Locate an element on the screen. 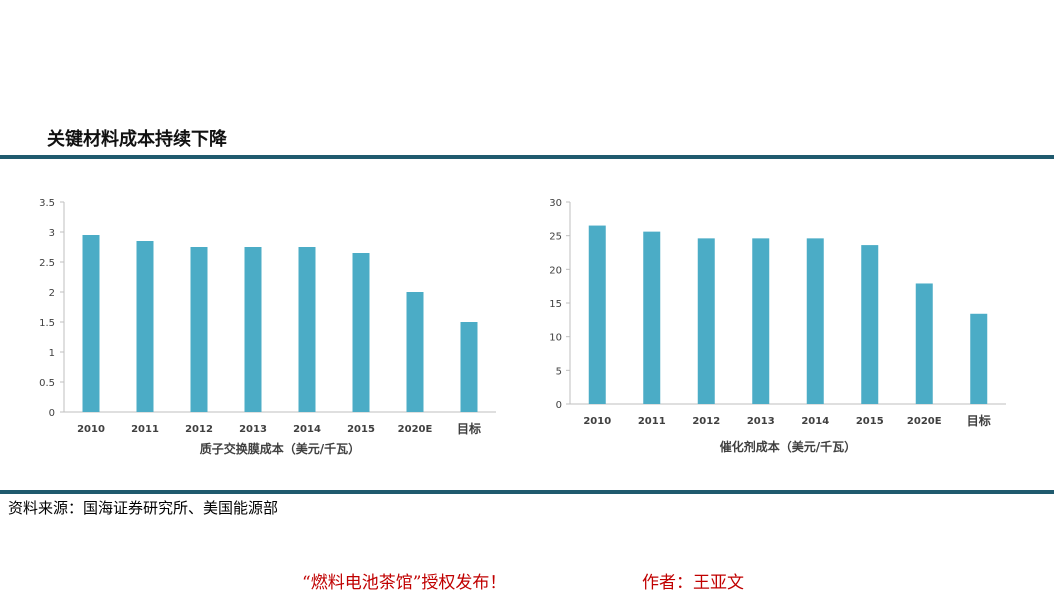 The height and width of the screenshot is (600, 1054). x-axis-title: 质子交换膜成本（美元/千瓦） is located at coordinates (280, 448).